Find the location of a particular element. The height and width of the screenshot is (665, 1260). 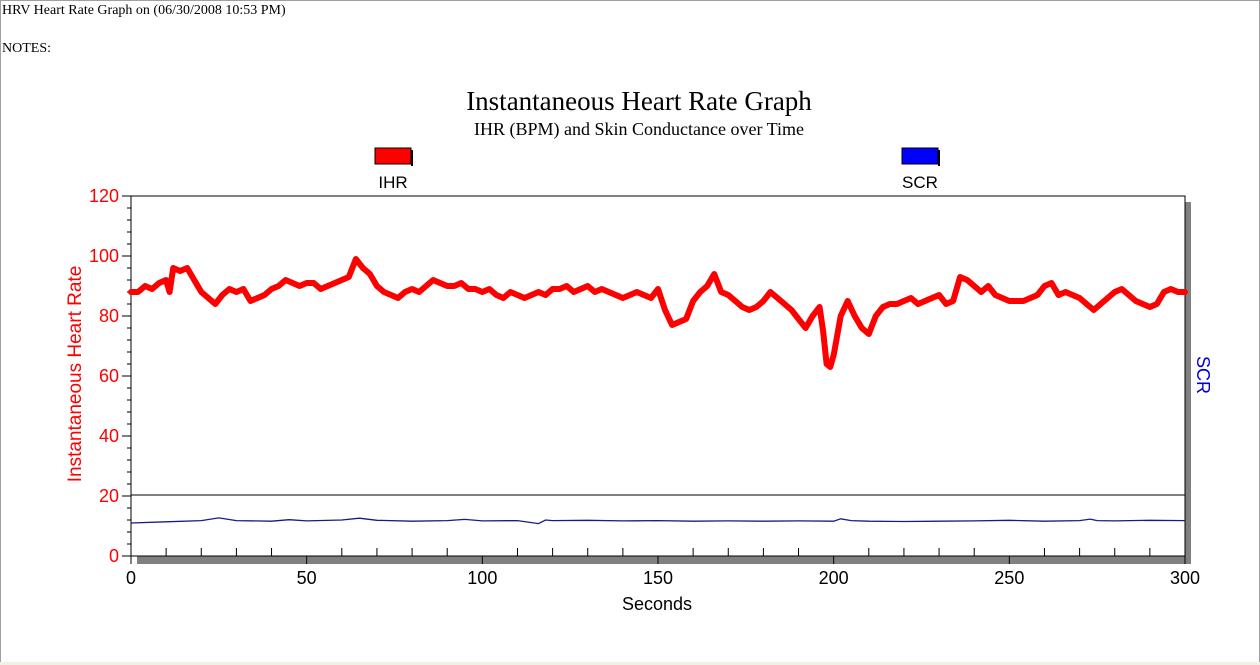

x-tick-label: 50 is located at coordinates (307, 578).